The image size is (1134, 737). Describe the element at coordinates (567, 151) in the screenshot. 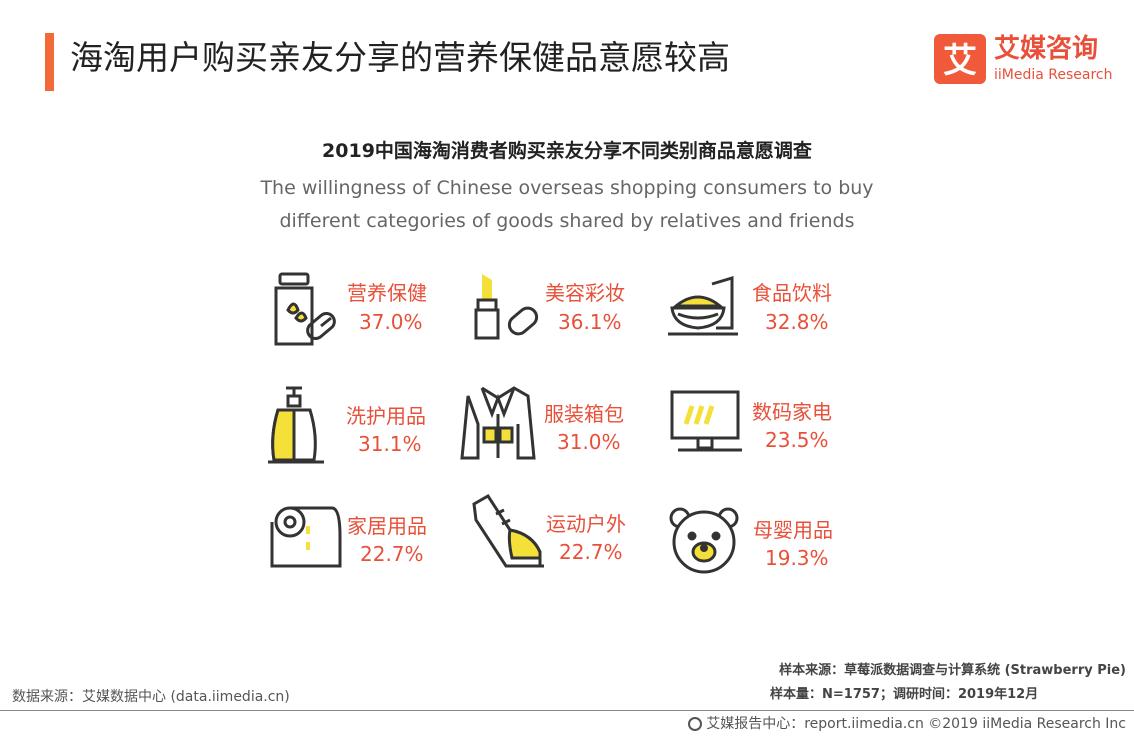

I see `chart-title: 2019中国海淘消费者购买亲友分享不同类别商品意愿调查` at that location.